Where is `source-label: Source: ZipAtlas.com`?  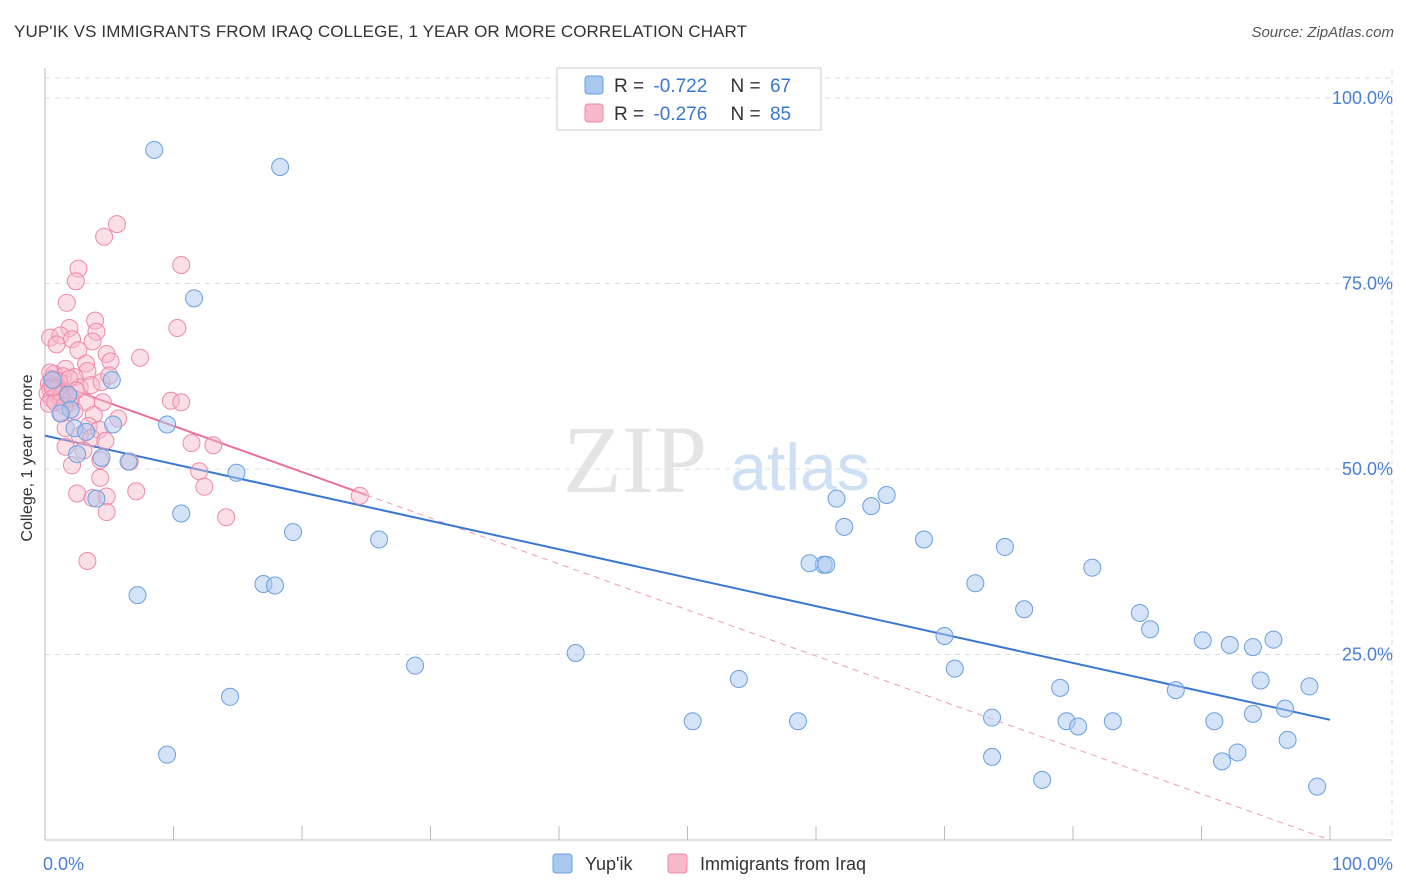
source-label: Source: ZipAtlas.com is located at coordinates (1322, 32).